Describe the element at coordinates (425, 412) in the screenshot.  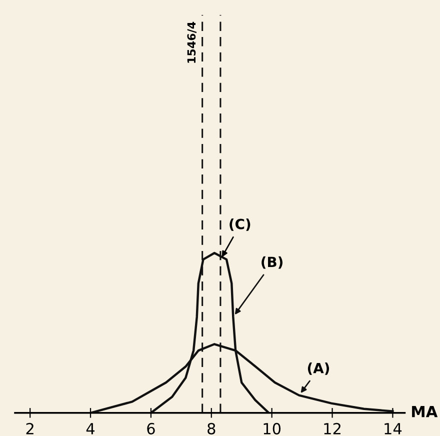
I see `x-axis-title: MA` at that location.